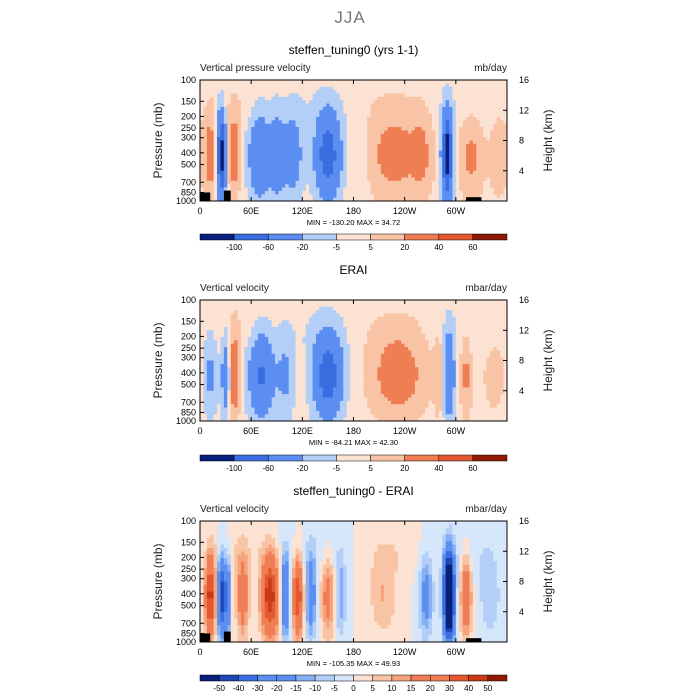 Image resolution: width=700 pixels, height=700 pixels. What do you see at coordinates (391, 688) in the screenshot?
I see `colorbar-label: 10` at bounding box center [391, 688].